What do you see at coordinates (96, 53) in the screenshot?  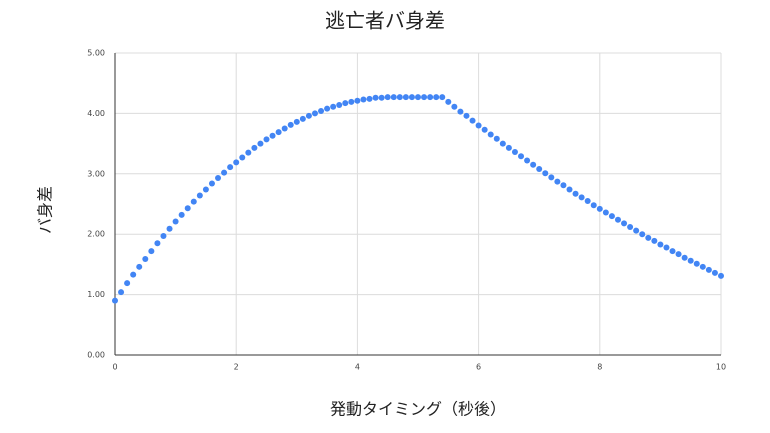 I see `y-tick-label: 5.00` at bounding box center [96, 53].